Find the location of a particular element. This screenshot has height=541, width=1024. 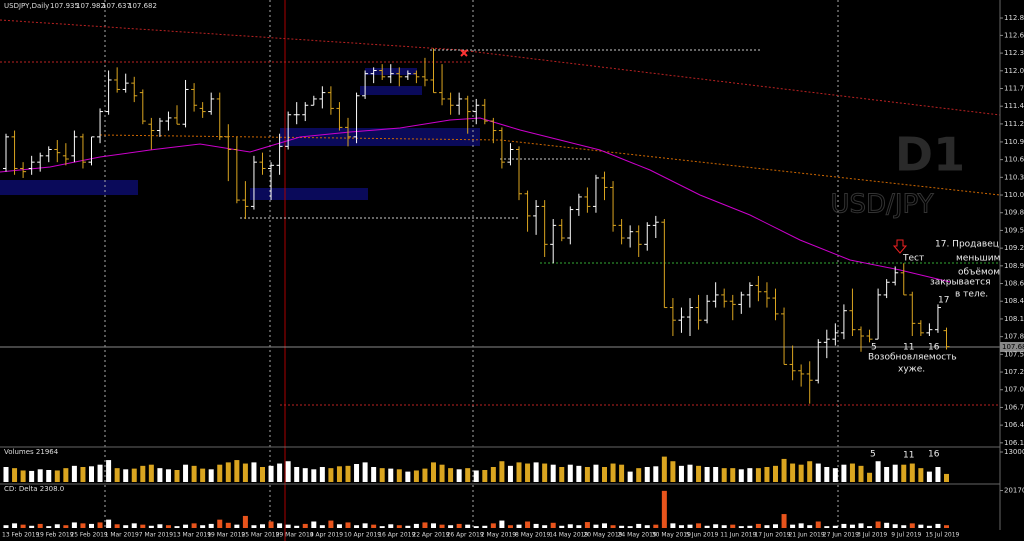

y-tick-label: 110.360 is located at coordinates (1014, 177).